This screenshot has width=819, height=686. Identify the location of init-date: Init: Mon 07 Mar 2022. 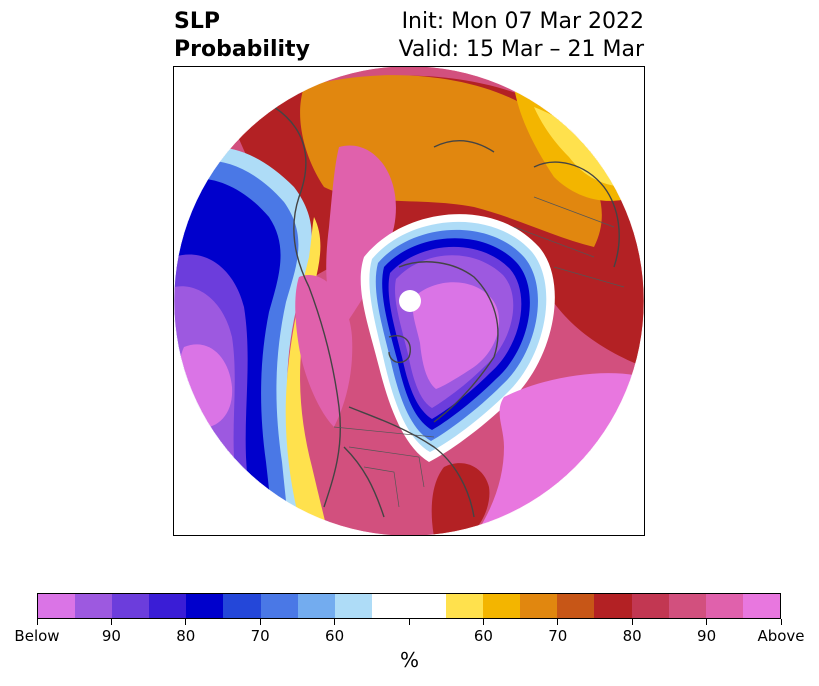
(522, 21).